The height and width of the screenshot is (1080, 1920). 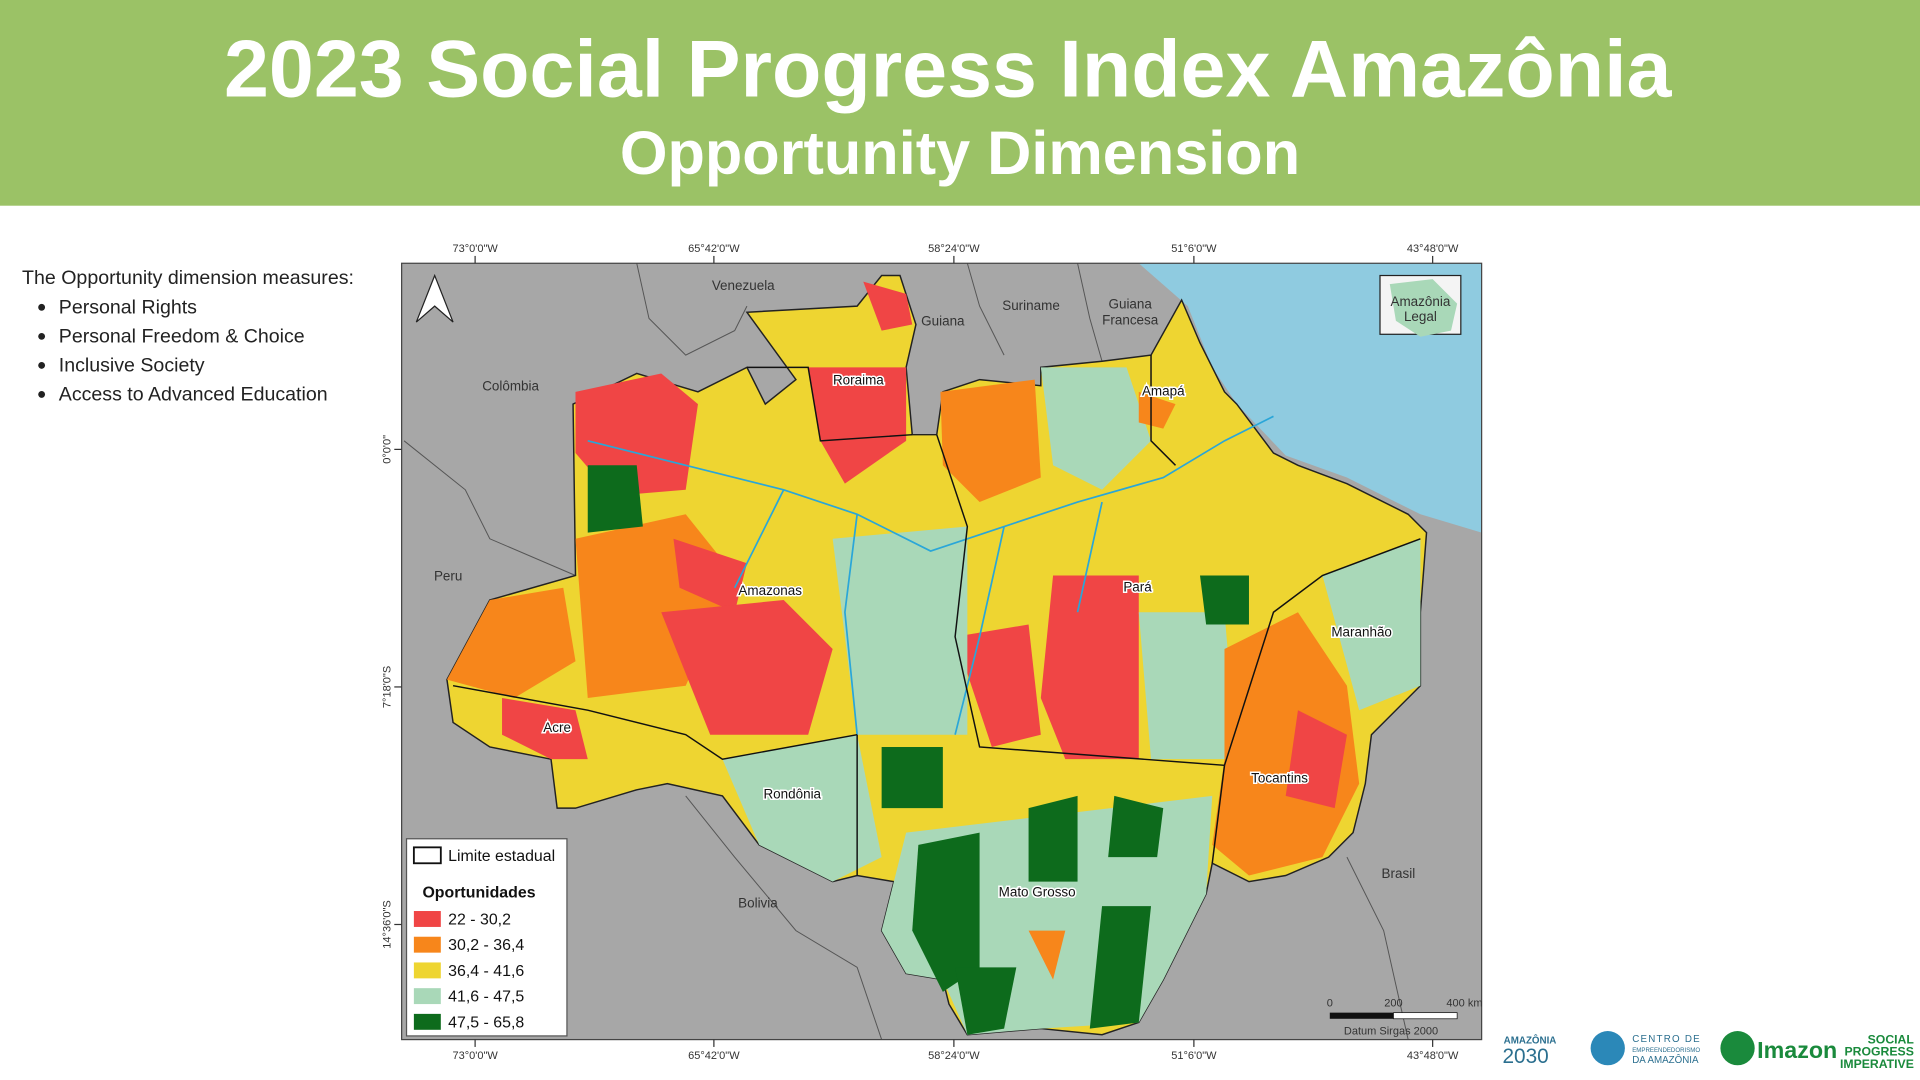 What do you see at coordinates (1279, 777) in the screenshot?
I see `state-label: Tocantins` at bounding box center [1279, 777].